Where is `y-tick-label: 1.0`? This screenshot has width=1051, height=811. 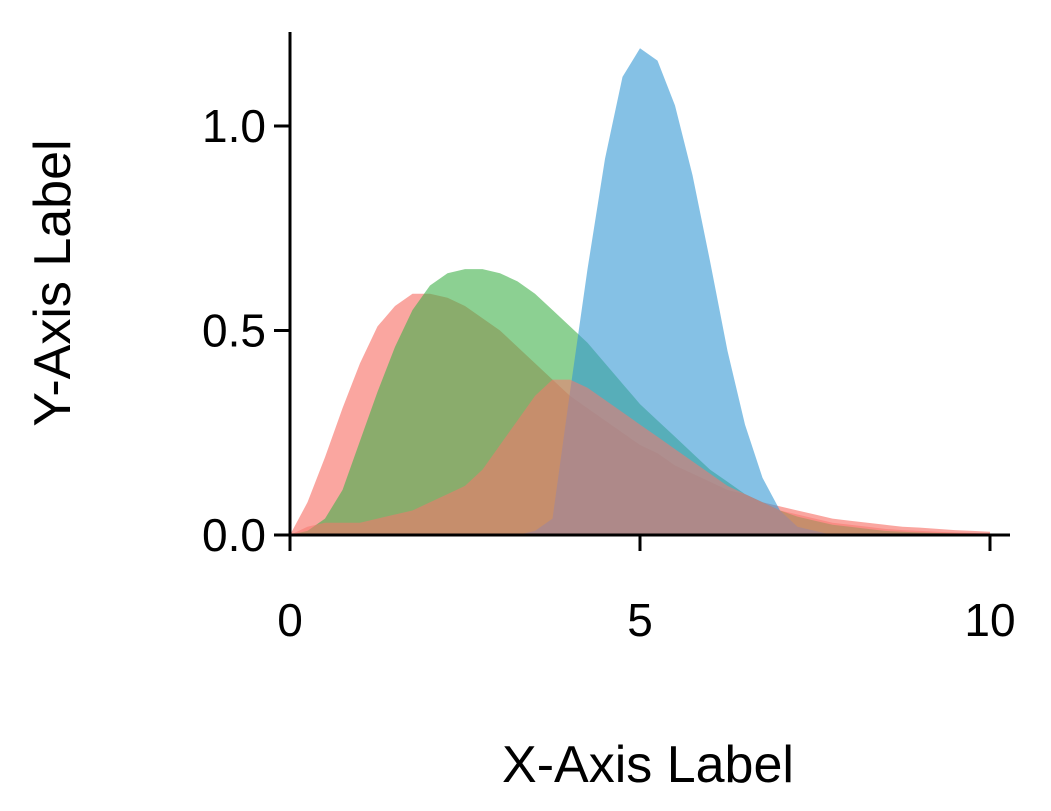 y-tick-label: 1.0 is located at coordinates (234, 126).